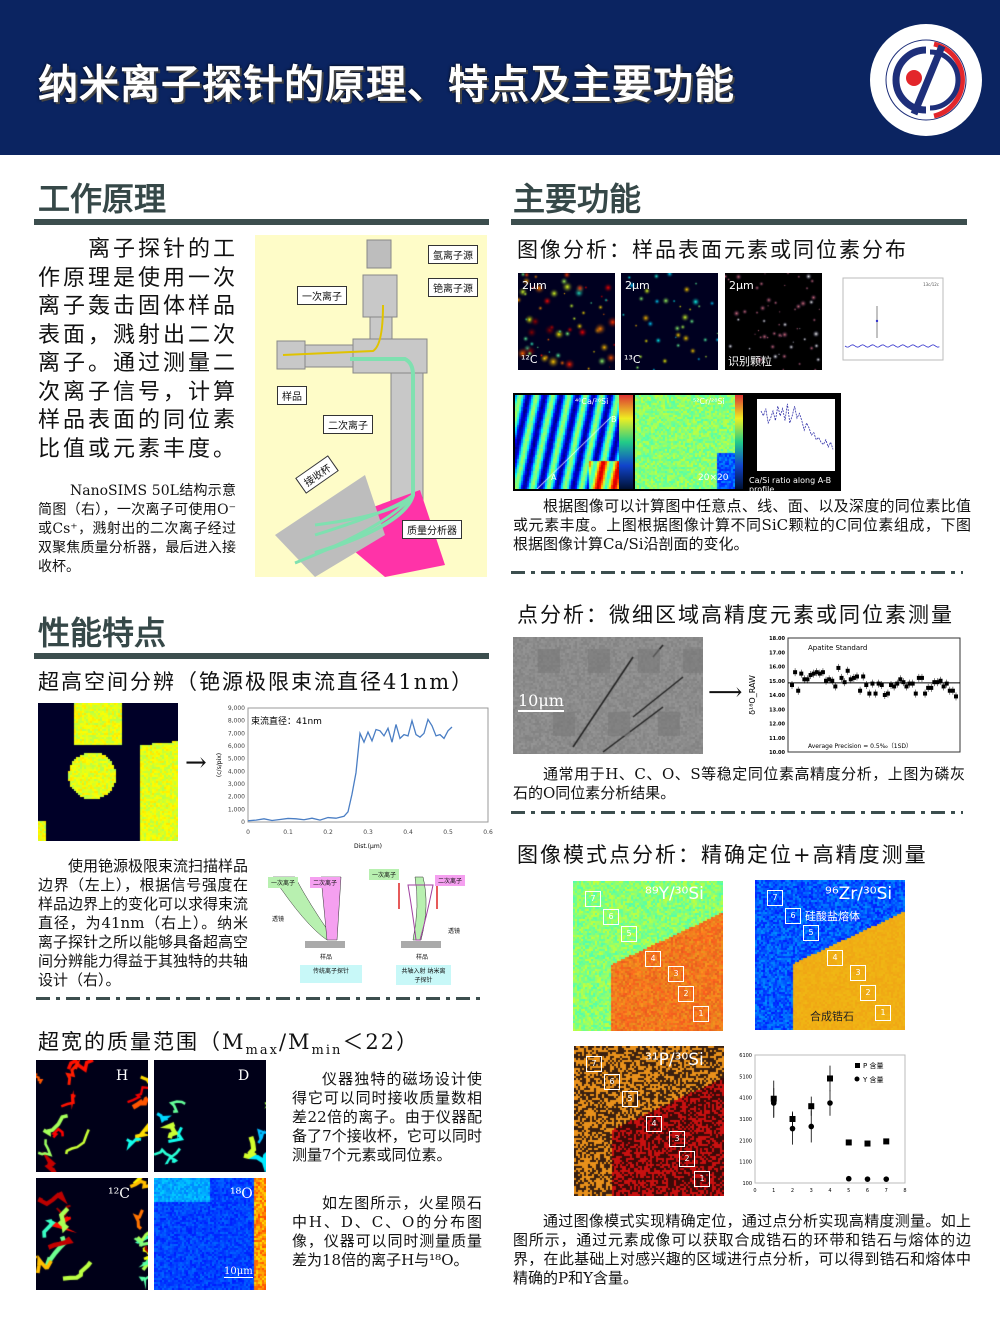 This screenshot has height=1334, width=1000. Describe the element at coordinates (278, 919) in the screenshot. I see `label-lens: 透镜` at that location.